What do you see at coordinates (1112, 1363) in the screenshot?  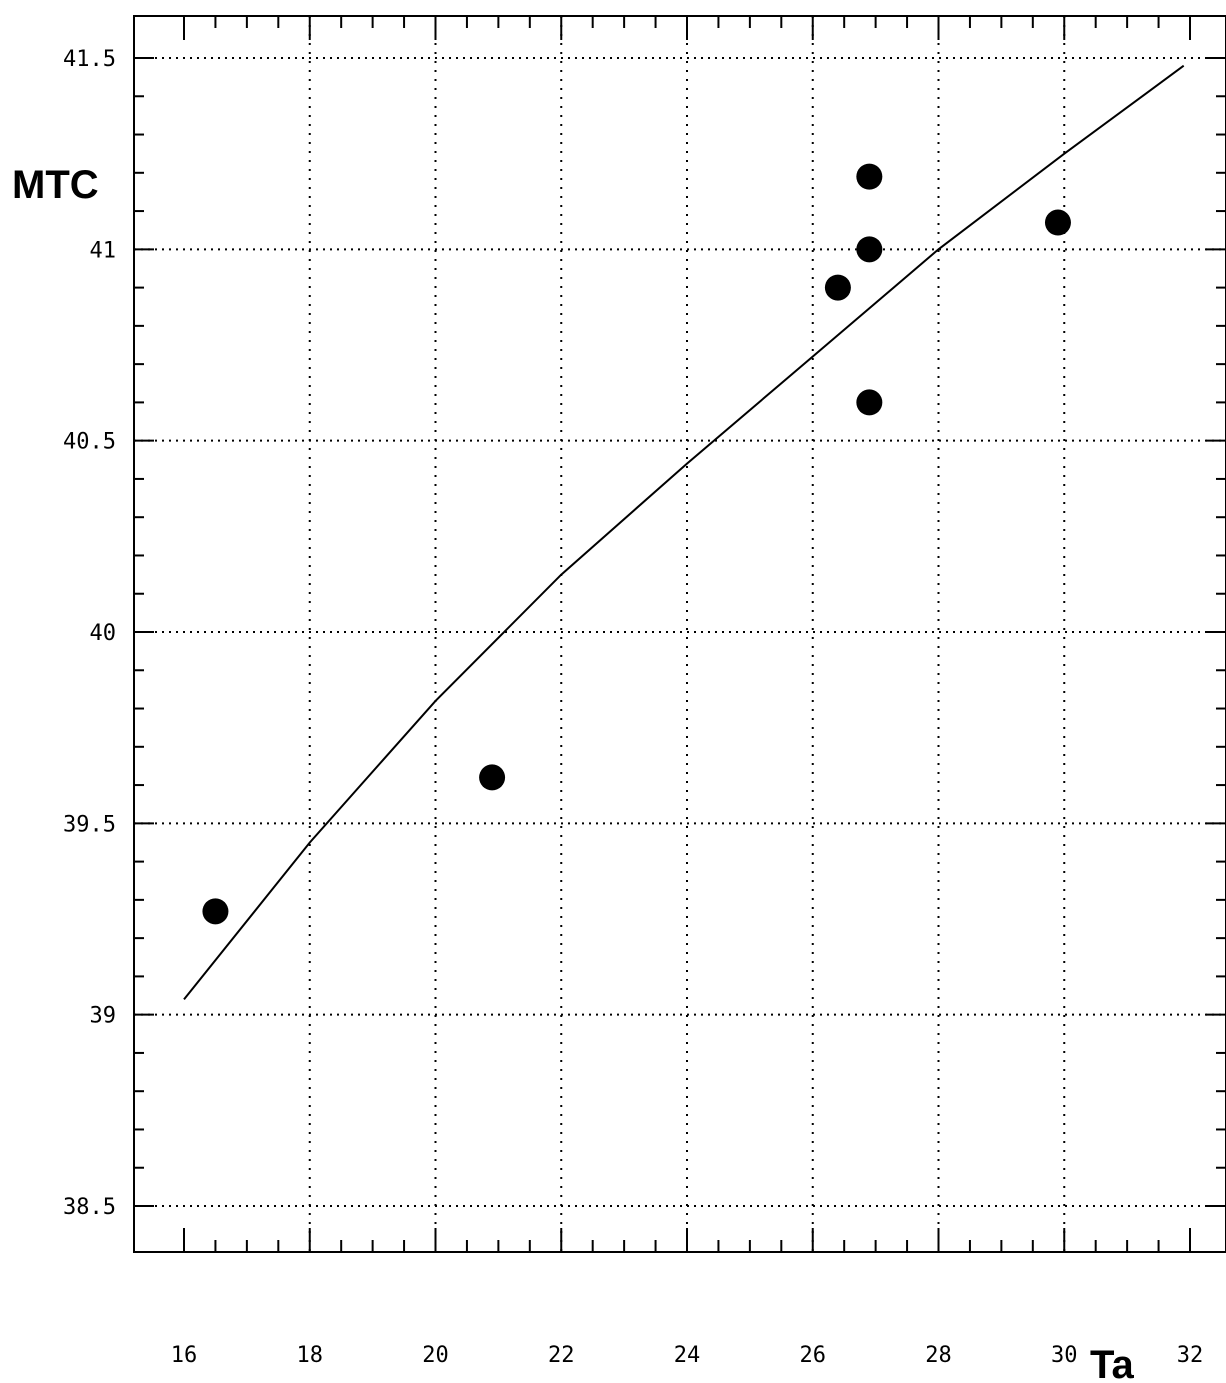 I see `x-axis-label: Ta` at bounding box center [1112, 1363].